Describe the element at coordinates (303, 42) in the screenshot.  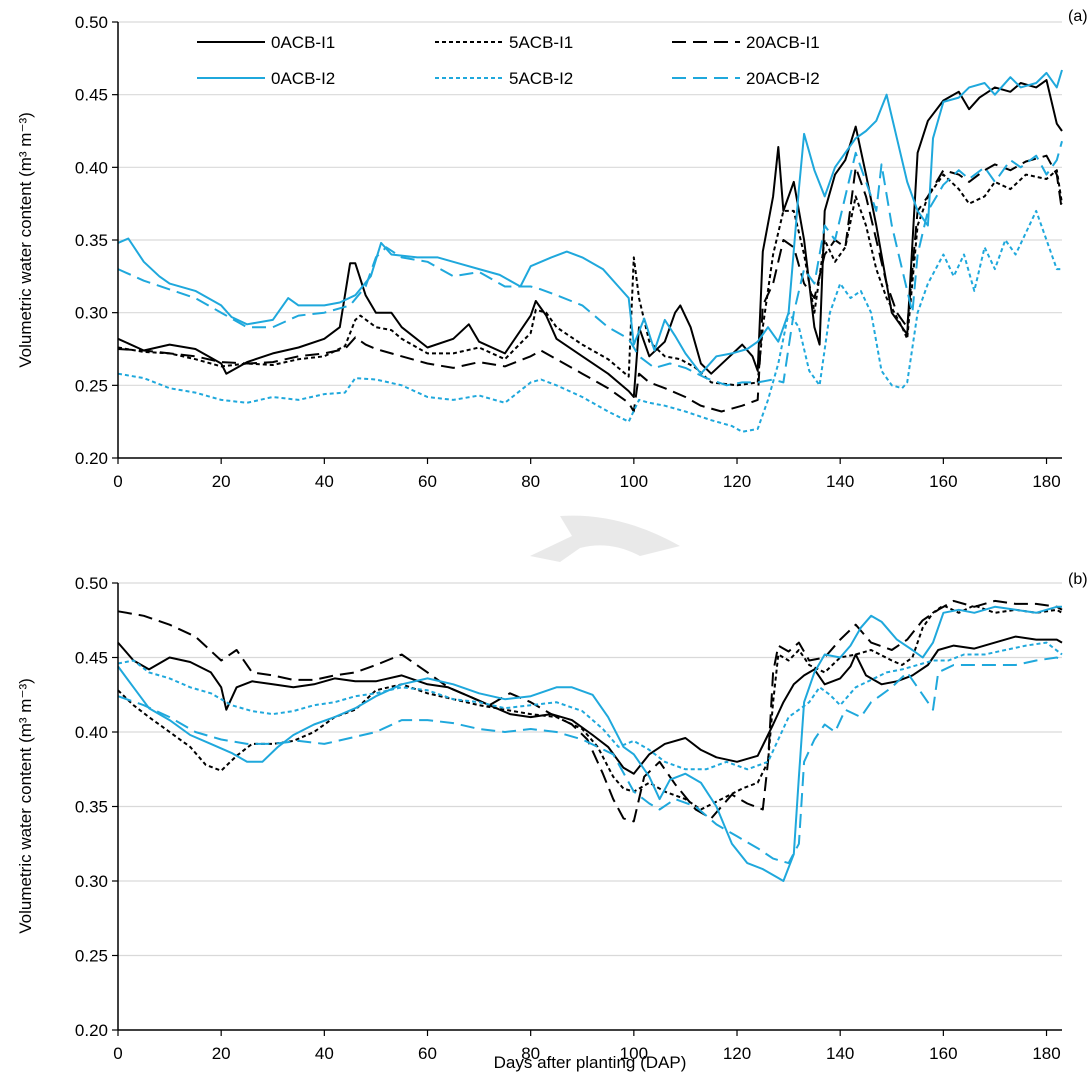
I see `legend-label: 0ACB-I1` at that location.